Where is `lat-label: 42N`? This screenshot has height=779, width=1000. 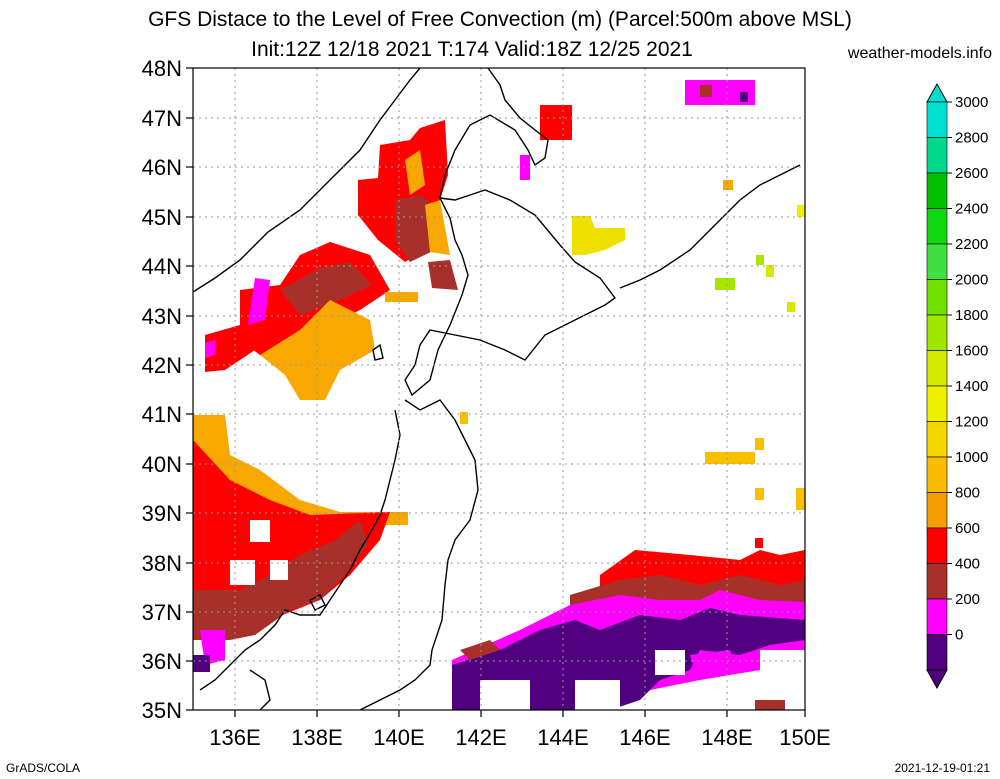
lat-label: 42N is located at coordinates (162, 365).